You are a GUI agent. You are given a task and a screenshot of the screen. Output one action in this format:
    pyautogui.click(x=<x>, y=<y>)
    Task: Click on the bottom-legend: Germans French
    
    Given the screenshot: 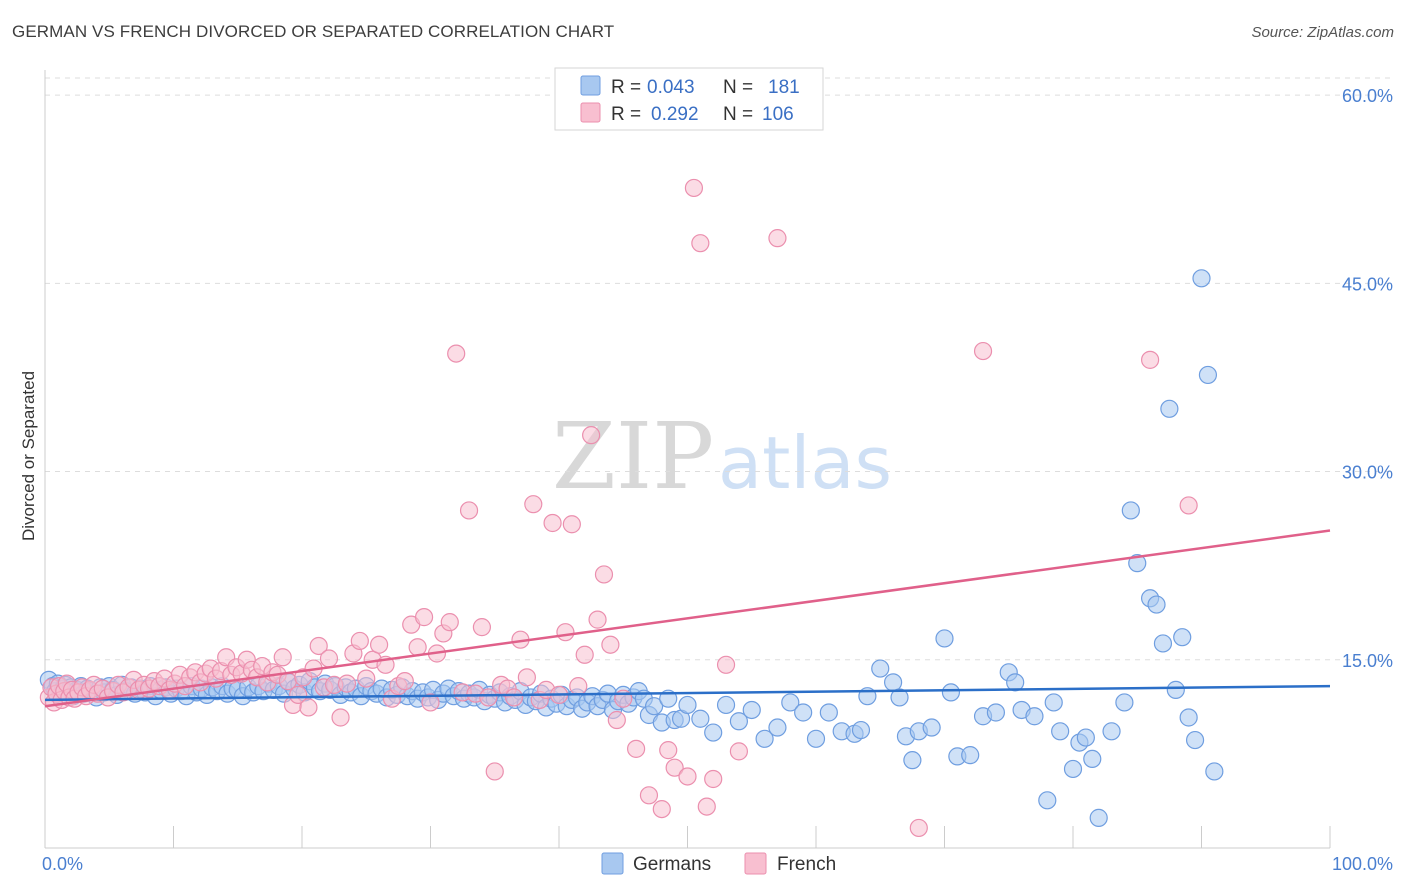 What is the action you would take?
    pyautogui.click(x=718, y=863)
    